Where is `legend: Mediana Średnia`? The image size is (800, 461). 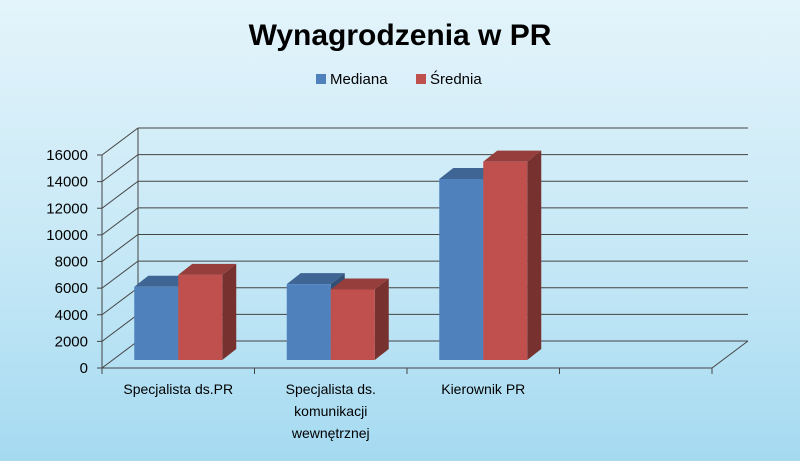 legend: Mediana Średnia is located at coordinates (399, 79).